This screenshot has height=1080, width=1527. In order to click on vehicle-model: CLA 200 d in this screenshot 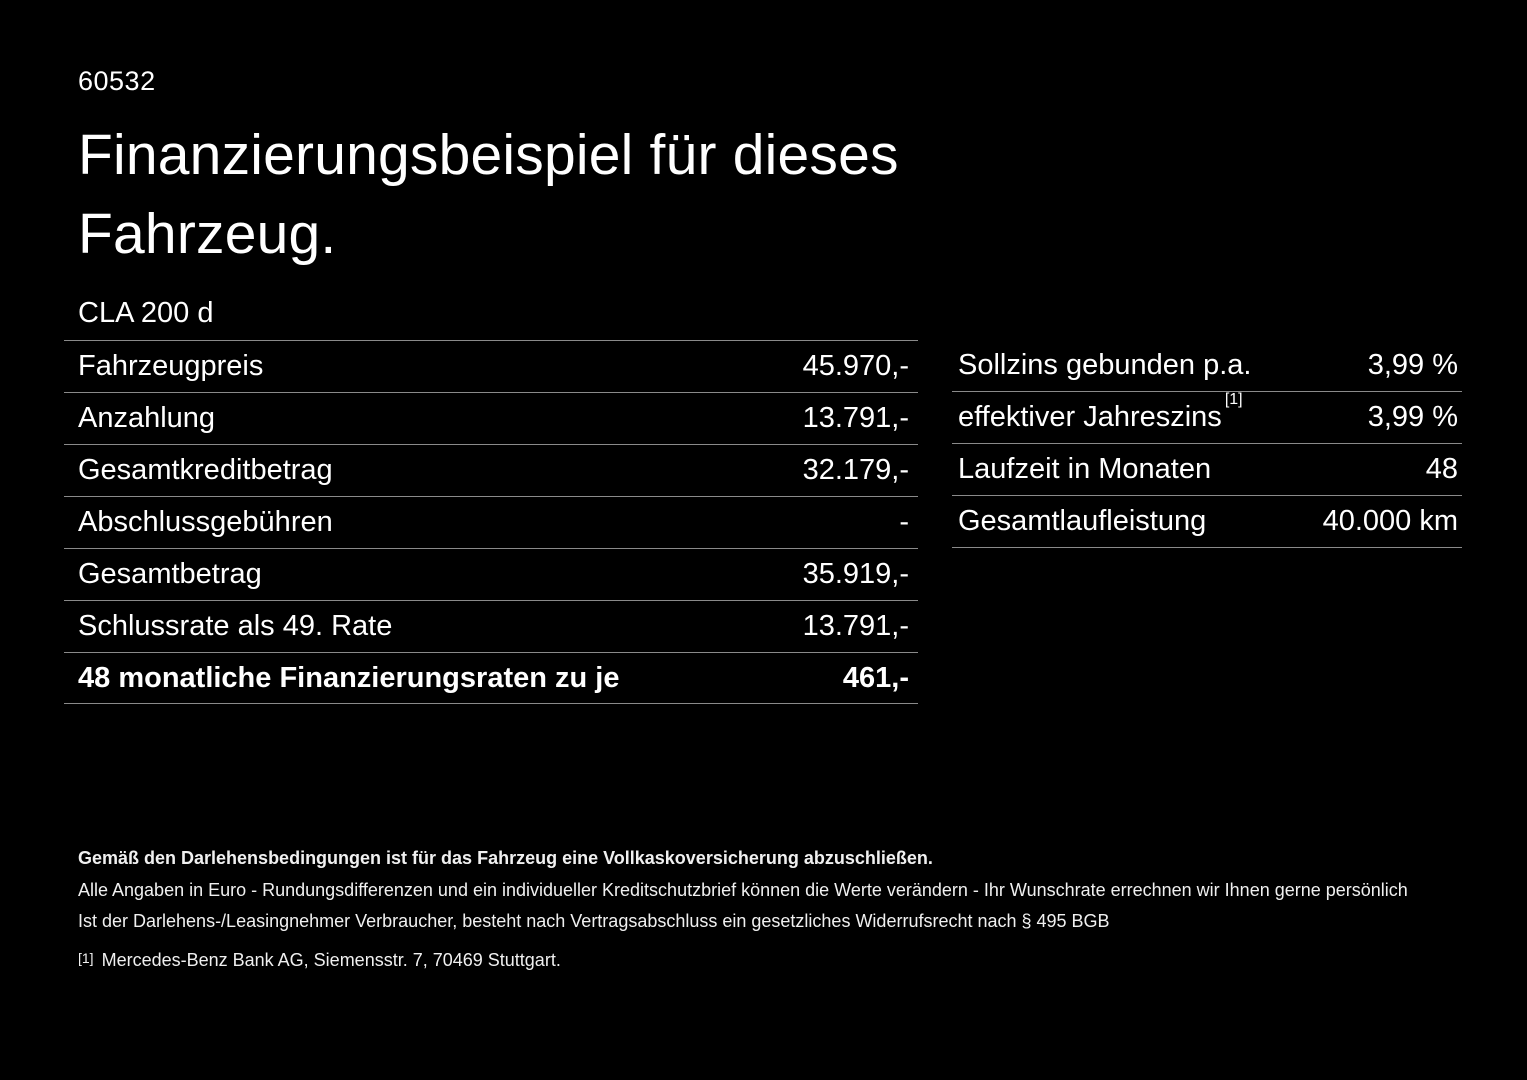, I will do `click(146, 313)`.